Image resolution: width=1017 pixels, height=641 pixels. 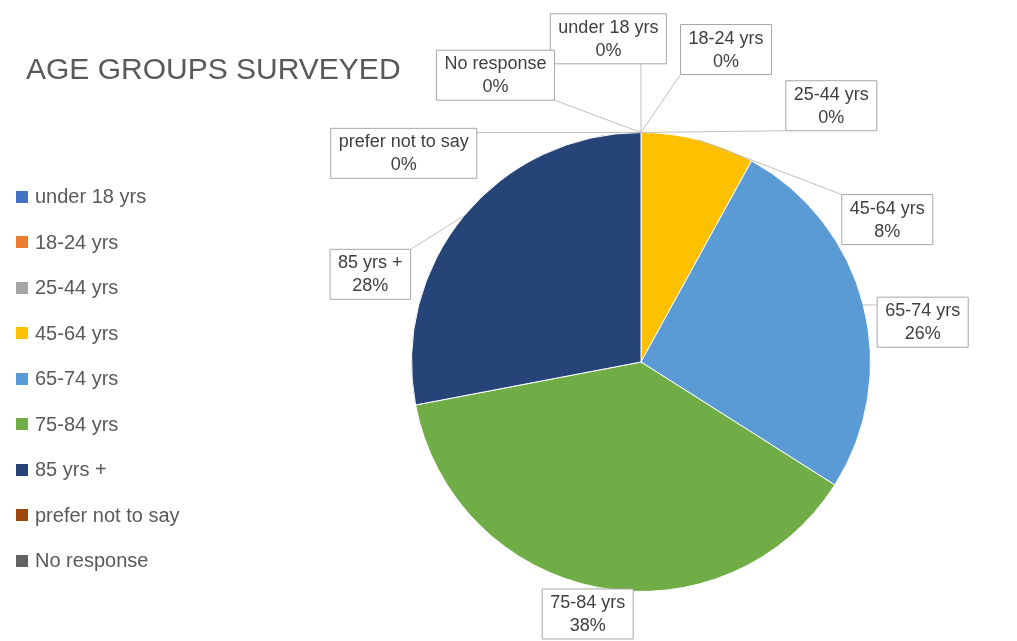 I want to click on legend-label: 45-64 yrs, so click(x=77, y=333).